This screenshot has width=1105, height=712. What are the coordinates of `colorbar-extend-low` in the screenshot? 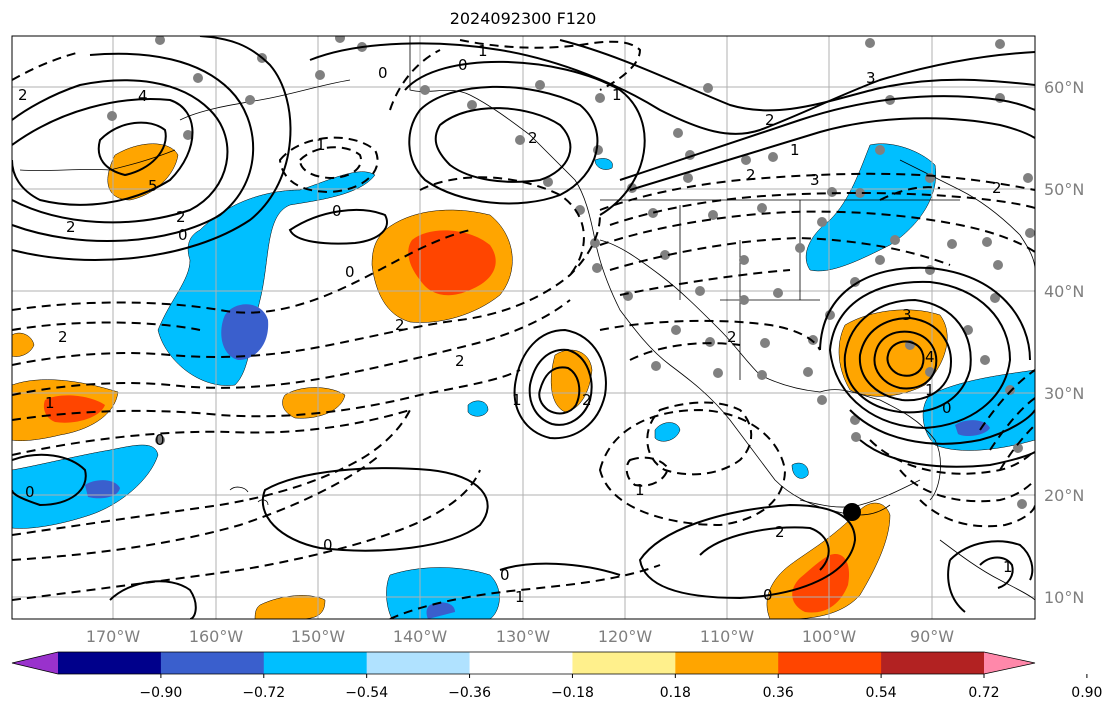 It's located at (35, 663).